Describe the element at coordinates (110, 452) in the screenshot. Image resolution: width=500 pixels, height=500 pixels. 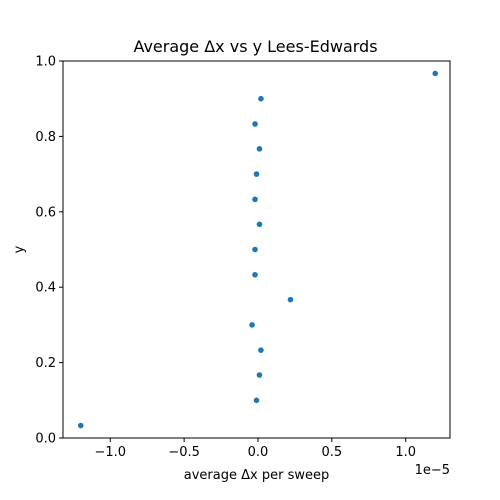
I see `x-tick-label: −1.0` at that location.